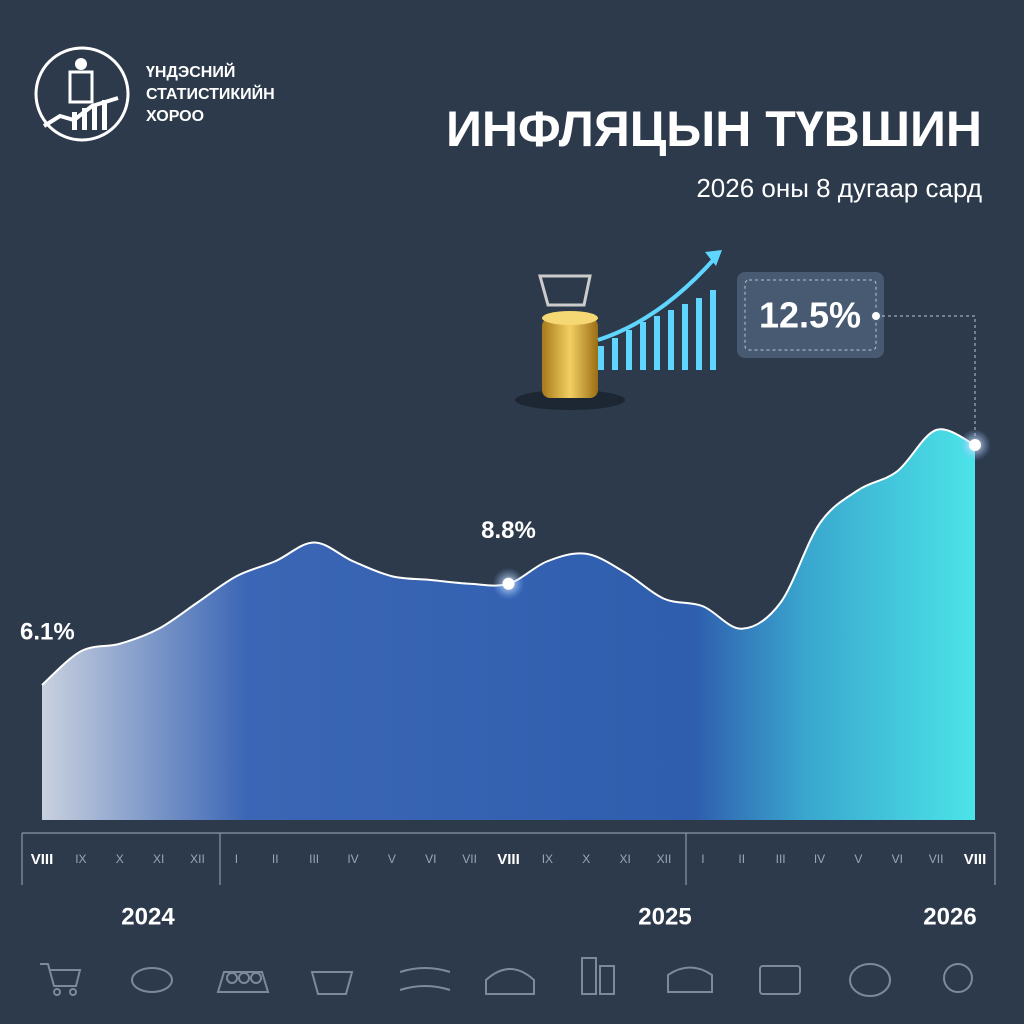 Image resolution: width=1024 pixels, height=1024 pixels. Describe the element at coordinates (810, 315) in the screenshot. I see `value-label: 12.5%` at that location.